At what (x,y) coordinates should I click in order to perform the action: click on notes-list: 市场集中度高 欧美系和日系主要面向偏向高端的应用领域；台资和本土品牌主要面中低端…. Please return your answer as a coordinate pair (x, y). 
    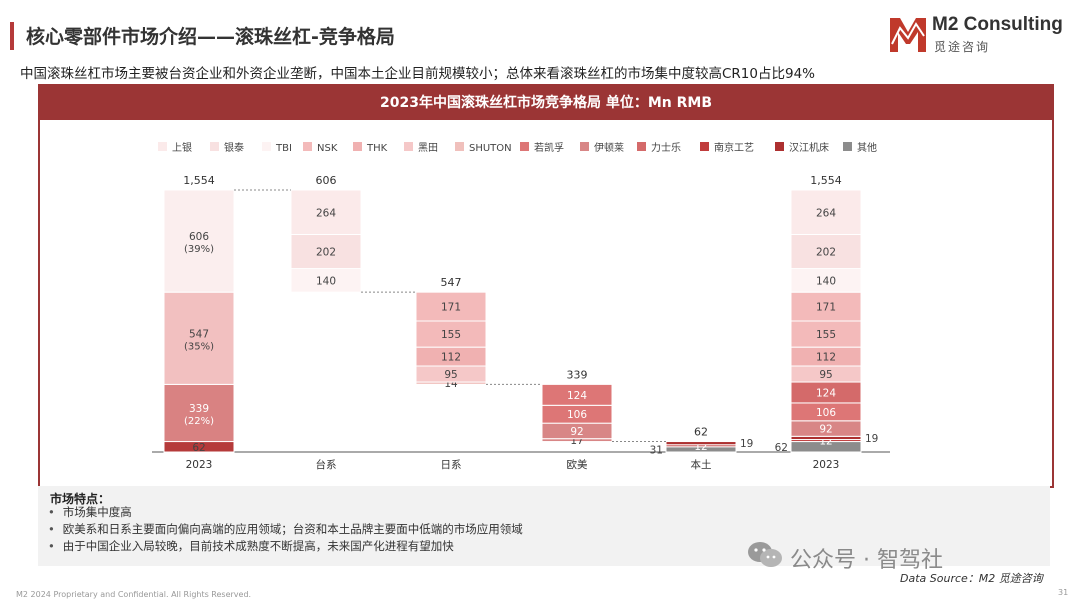
    Looking at the image, I should click on (285, 529).